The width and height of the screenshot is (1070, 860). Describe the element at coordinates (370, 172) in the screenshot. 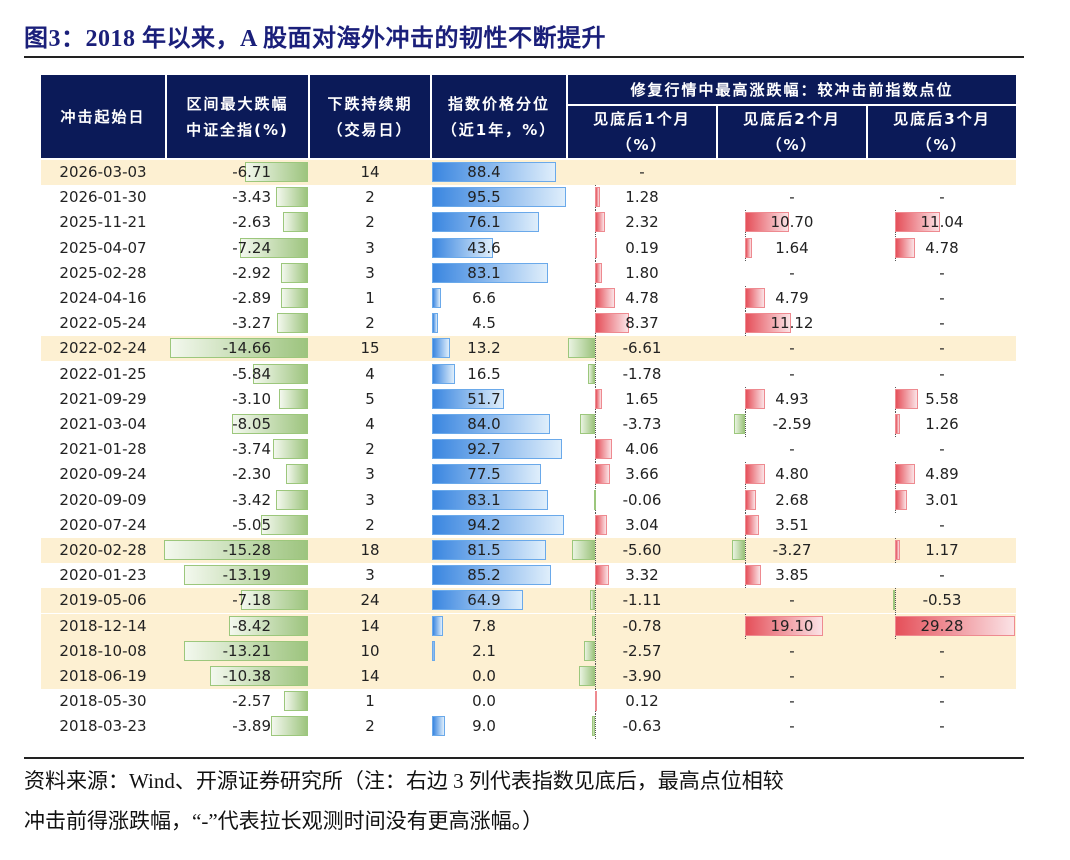

I see `duration-cell: 14` at that location.